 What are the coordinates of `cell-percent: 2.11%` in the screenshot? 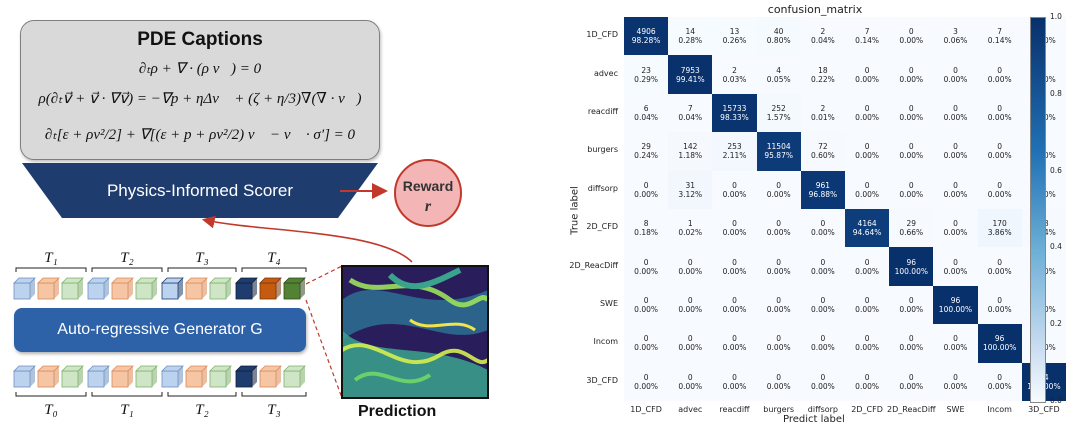 It's located at (734, 156).